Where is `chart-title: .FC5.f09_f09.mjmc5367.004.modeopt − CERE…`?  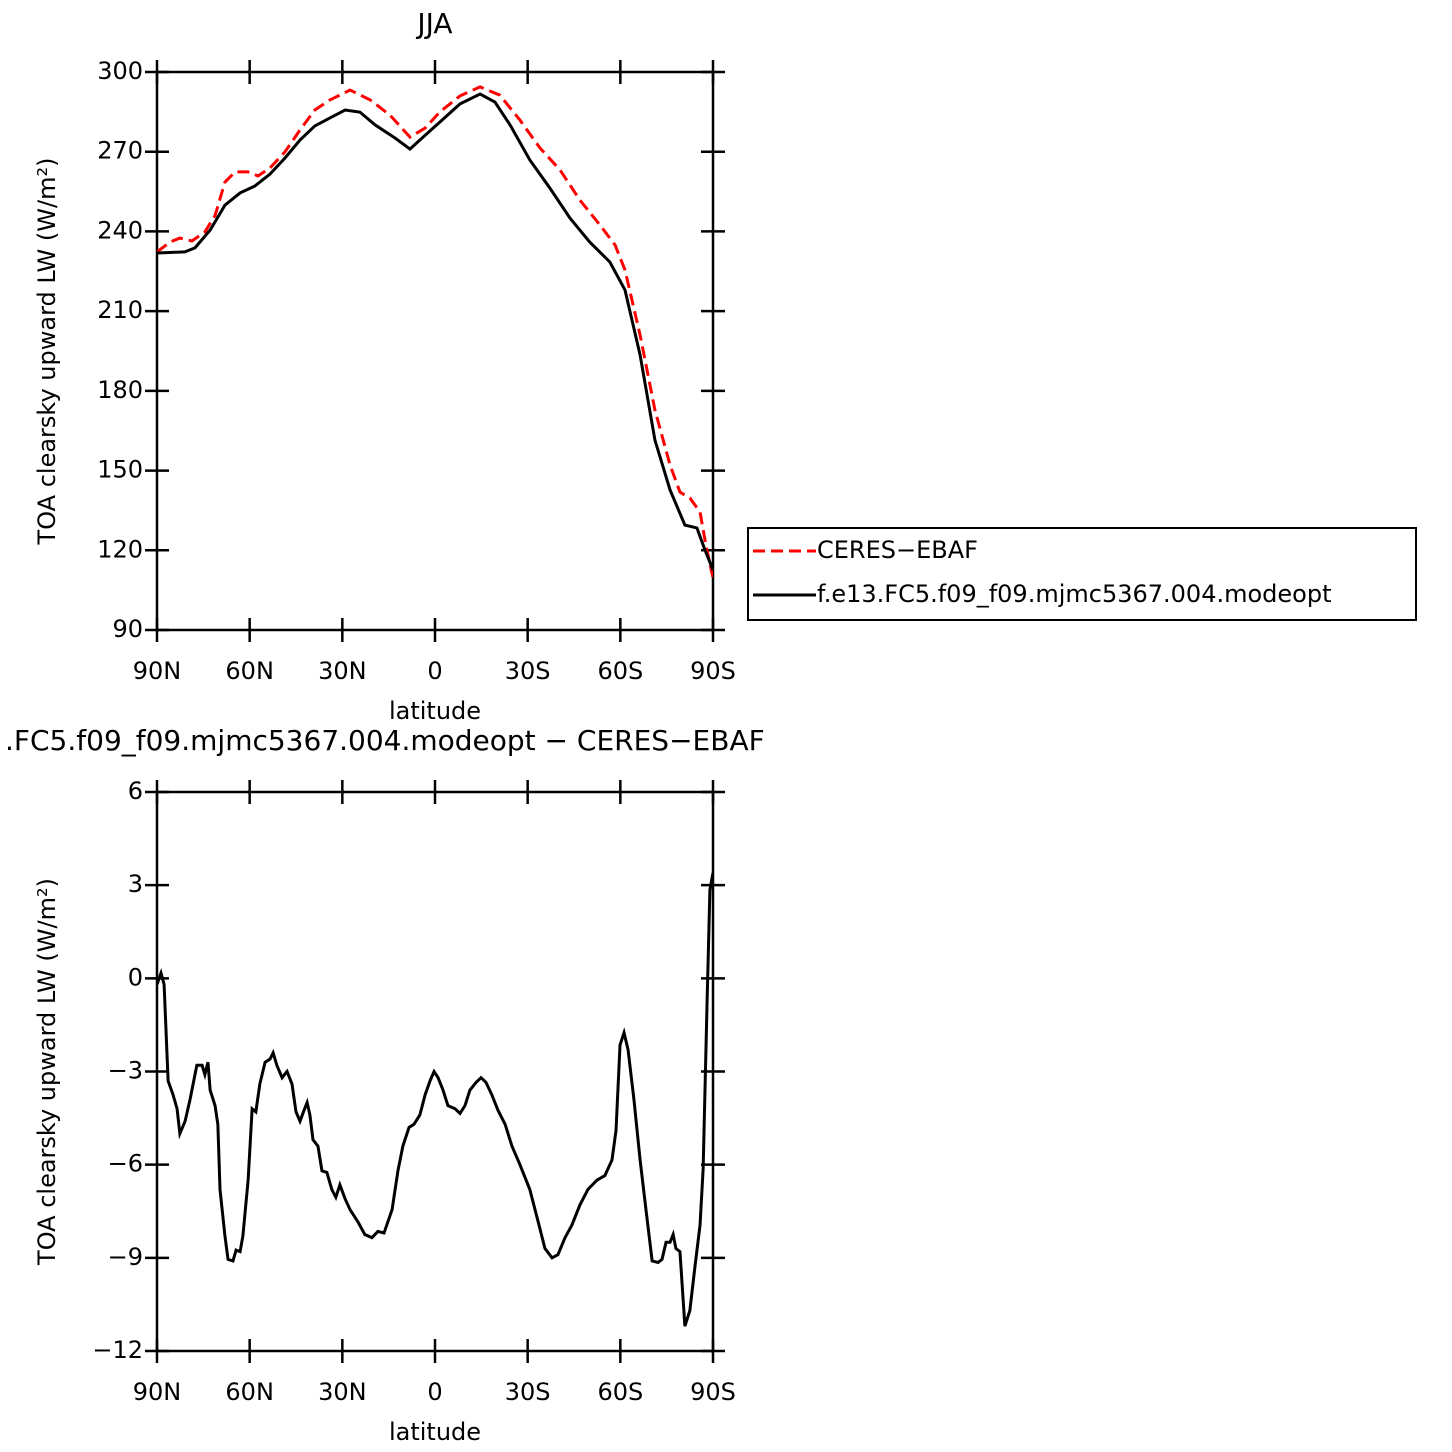
chart-title: .FC5.f09_f09.mjmc5367.004.modeopt − CERE… is located at coordinates (385, 740).